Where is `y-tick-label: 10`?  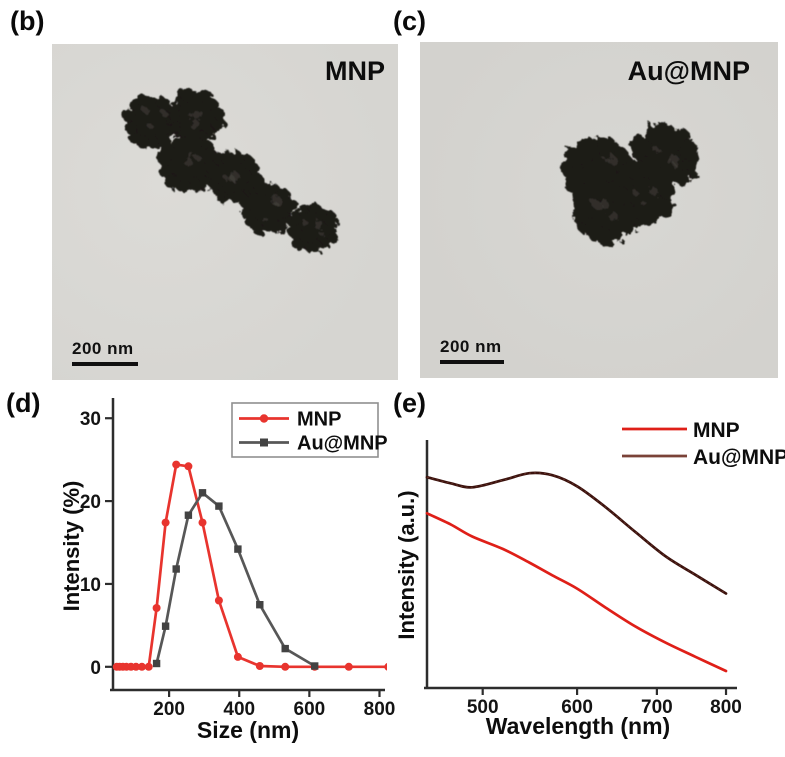
y-tick-label: 10 is located at coordinates (90, 585).